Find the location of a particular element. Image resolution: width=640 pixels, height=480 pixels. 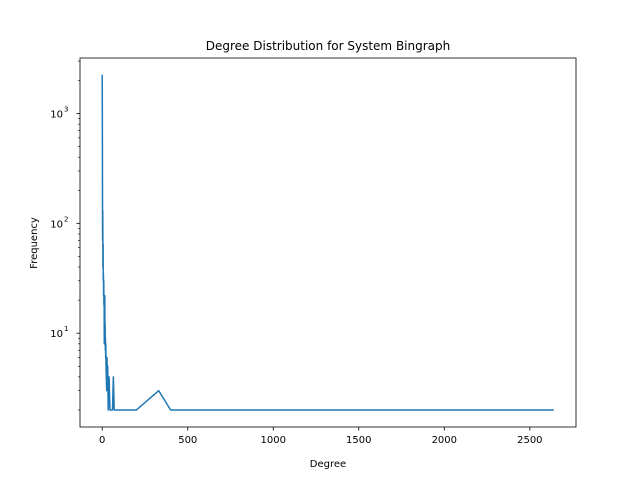

chart-title: Degree Distribution for System Bingraph is located at coordinates (328, 46).